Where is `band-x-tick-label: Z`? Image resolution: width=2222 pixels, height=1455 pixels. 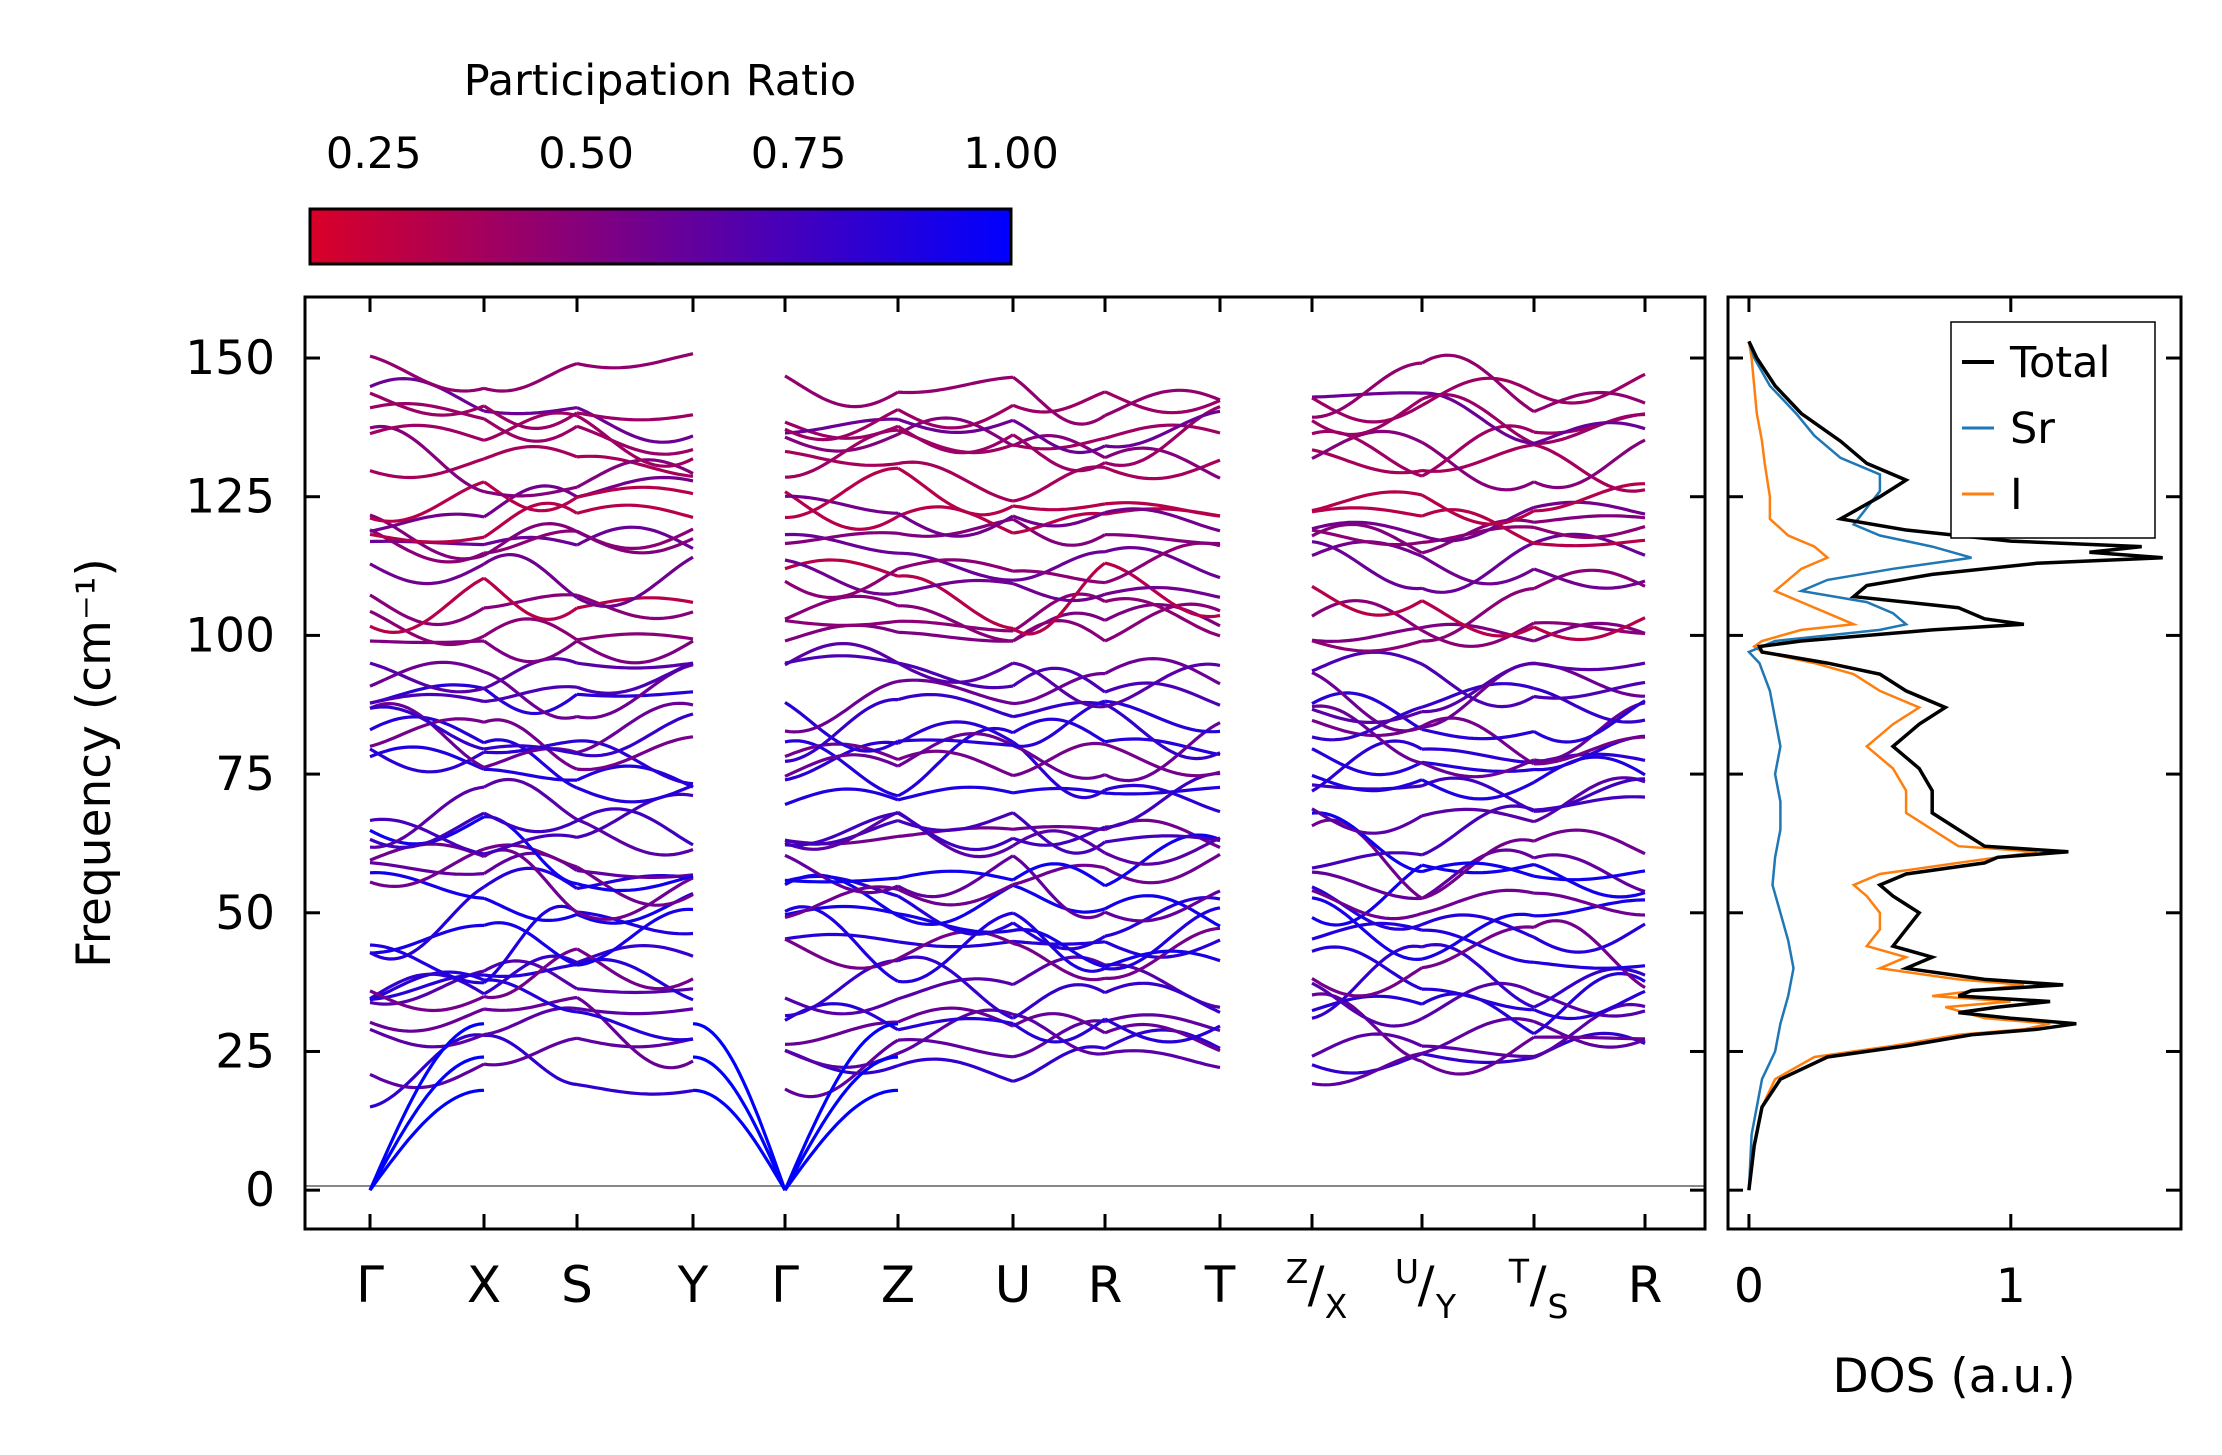 band-x-tick-label: Z is located at coordinates (898, 1285).